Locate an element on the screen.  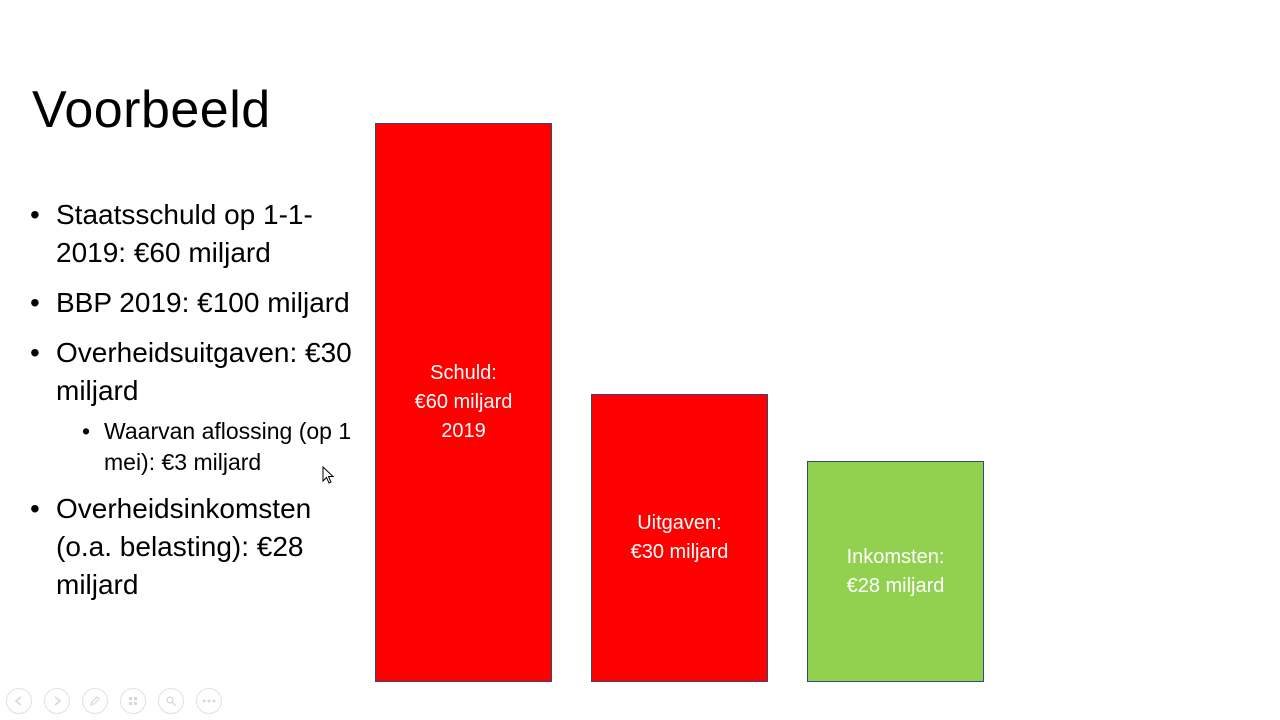
zoom-icon is located at coordinates (171, 701).